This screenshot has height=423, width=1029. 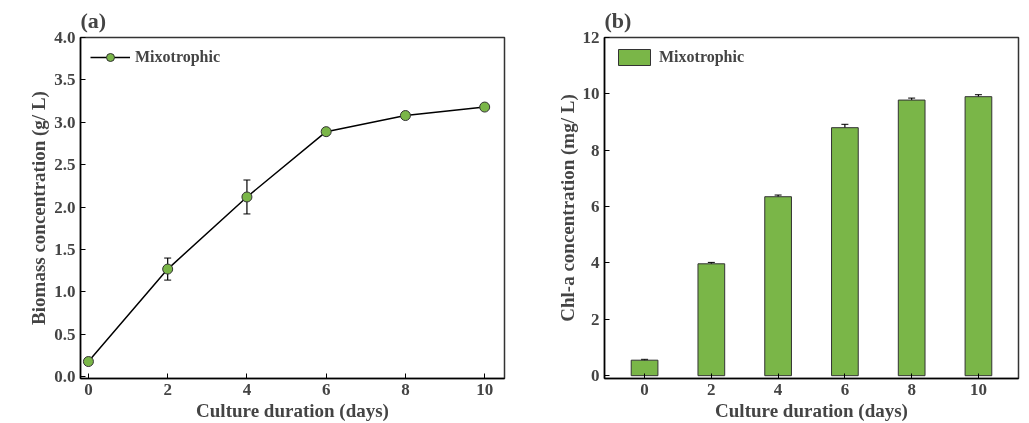 I want to click on y-tick-label: 0.0, so click(x=65, y=377).